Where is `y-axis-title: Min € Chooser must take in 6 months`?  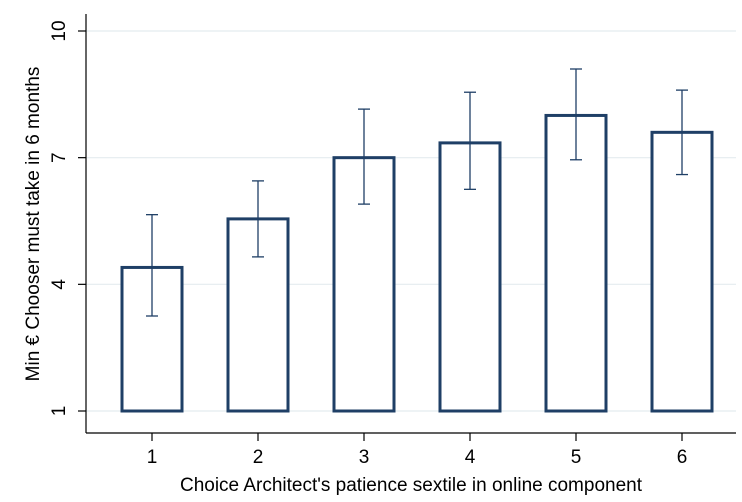
y-axis-title: Min € Chooser must take in 6 months is located at coordinates (33, 224).